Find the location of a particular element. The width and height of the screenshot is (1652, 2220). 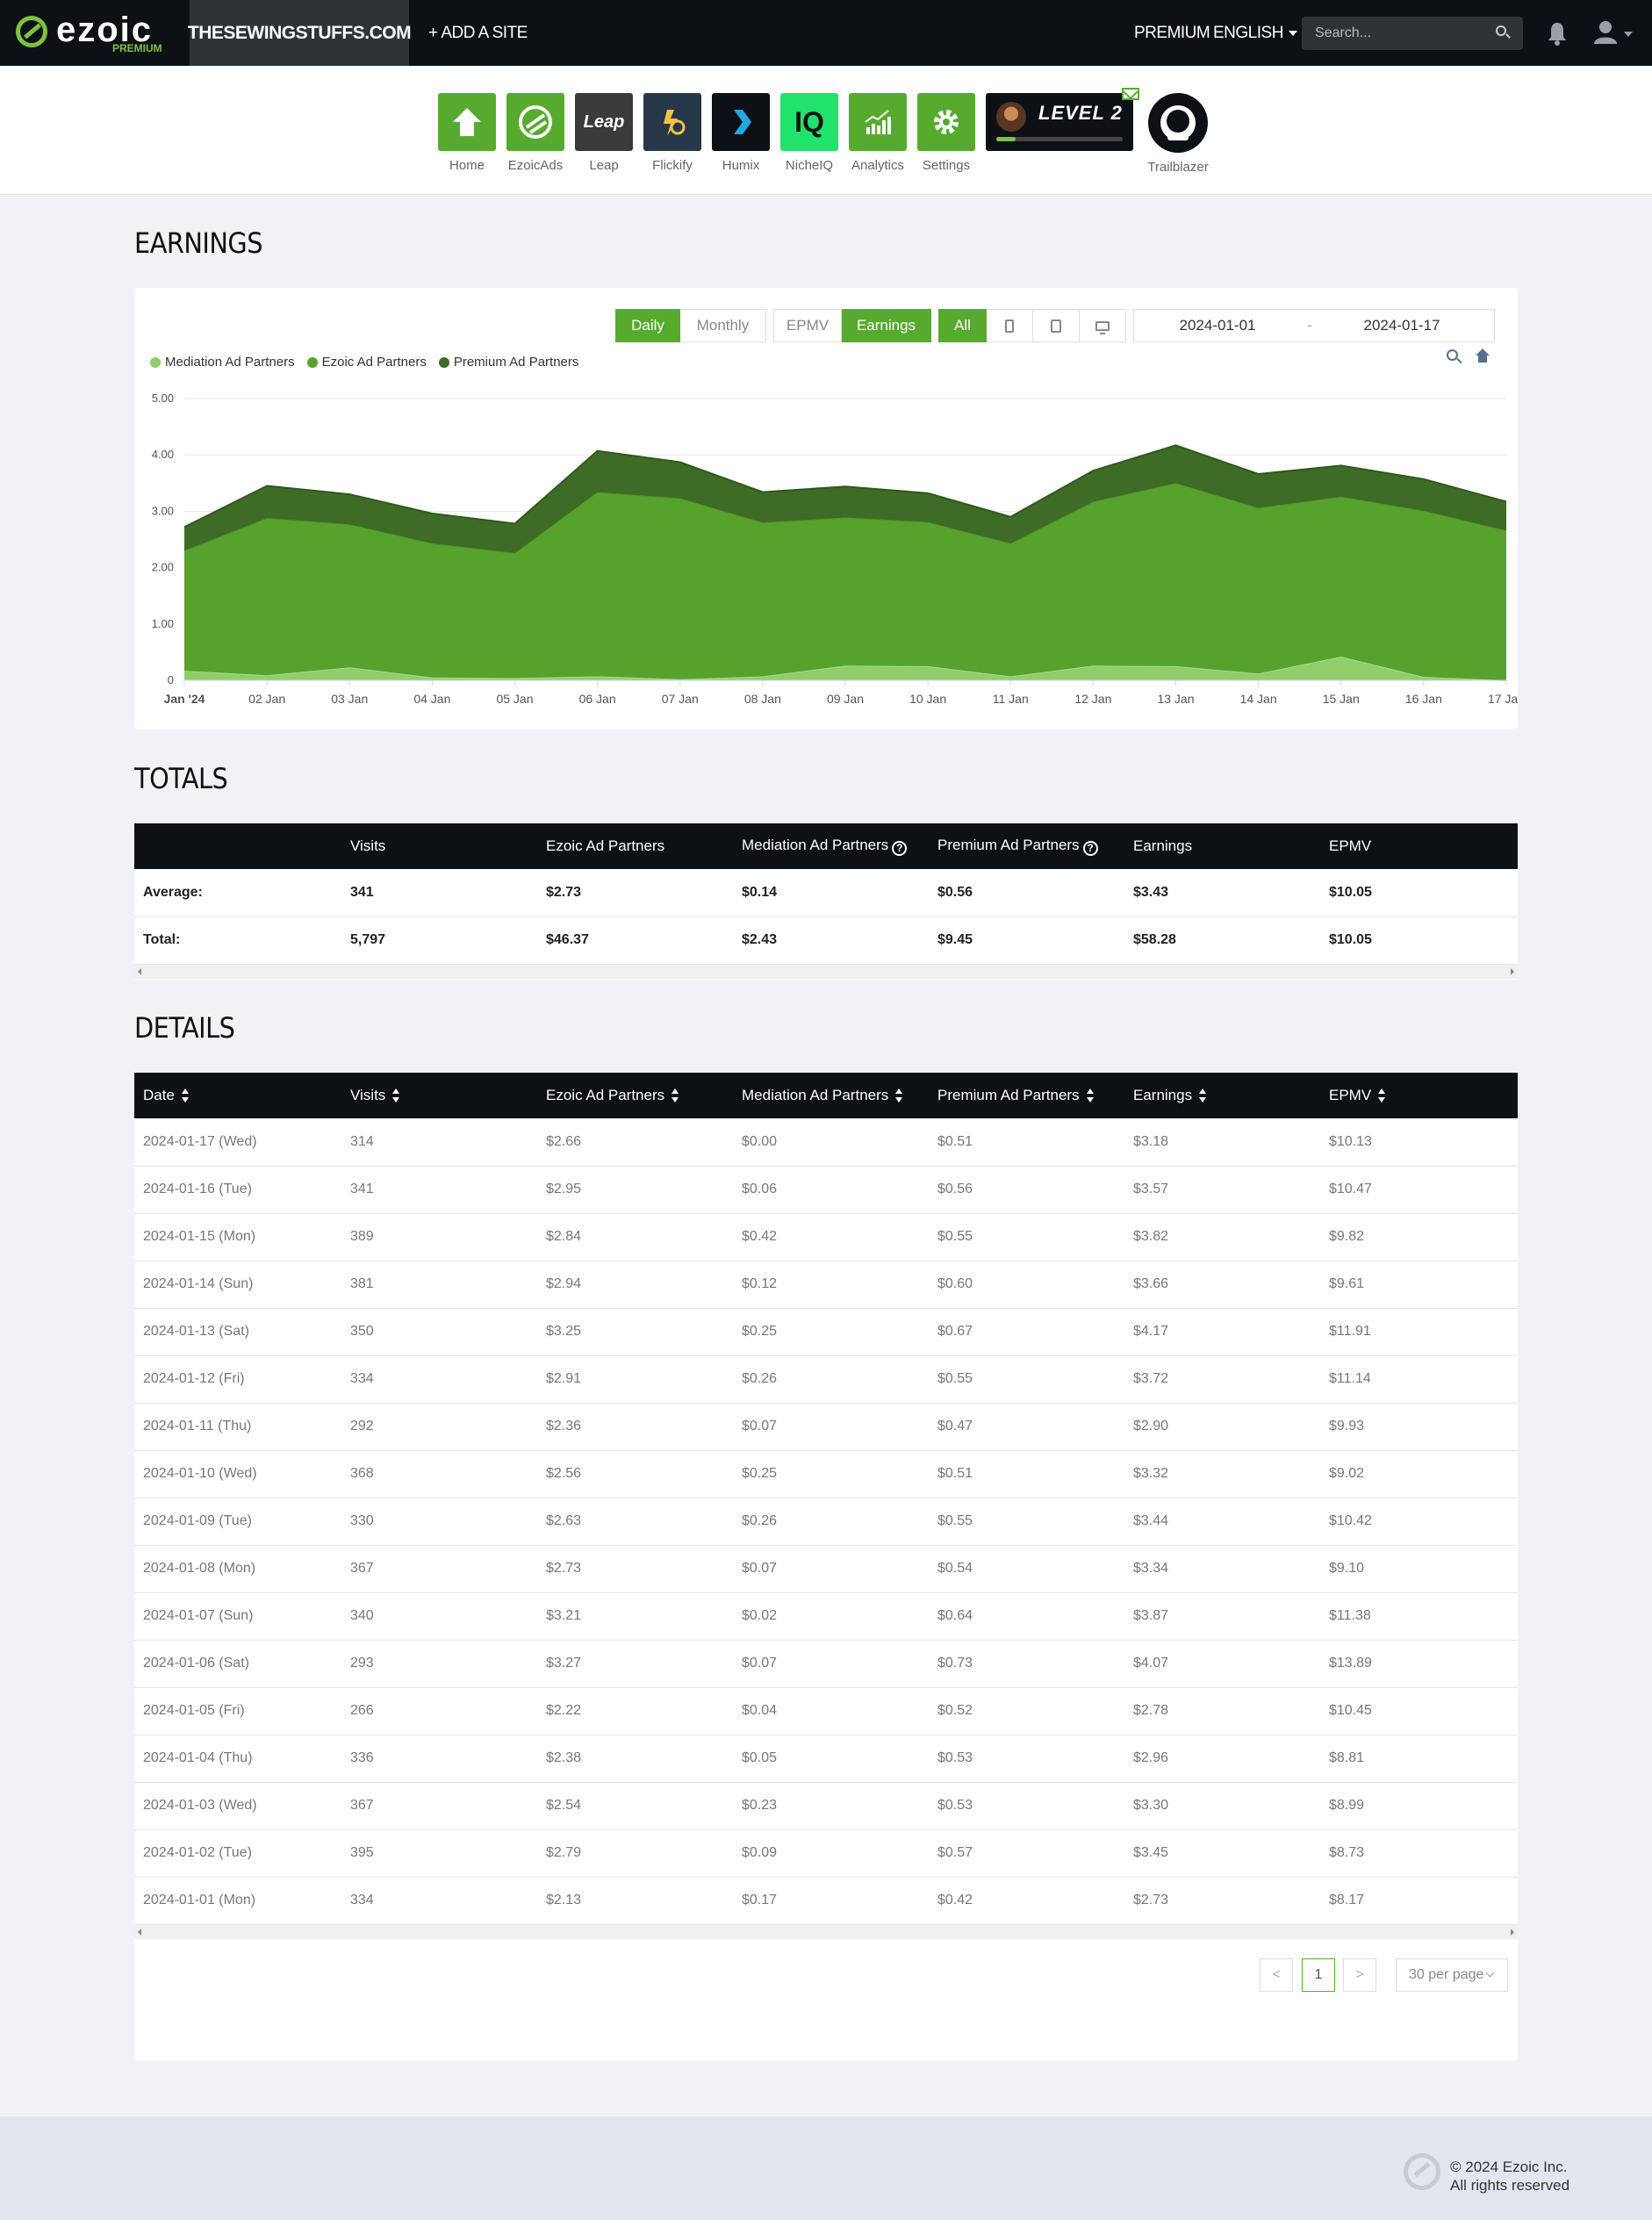

app-flickify: Flickify is located at coordinates (672, 133).